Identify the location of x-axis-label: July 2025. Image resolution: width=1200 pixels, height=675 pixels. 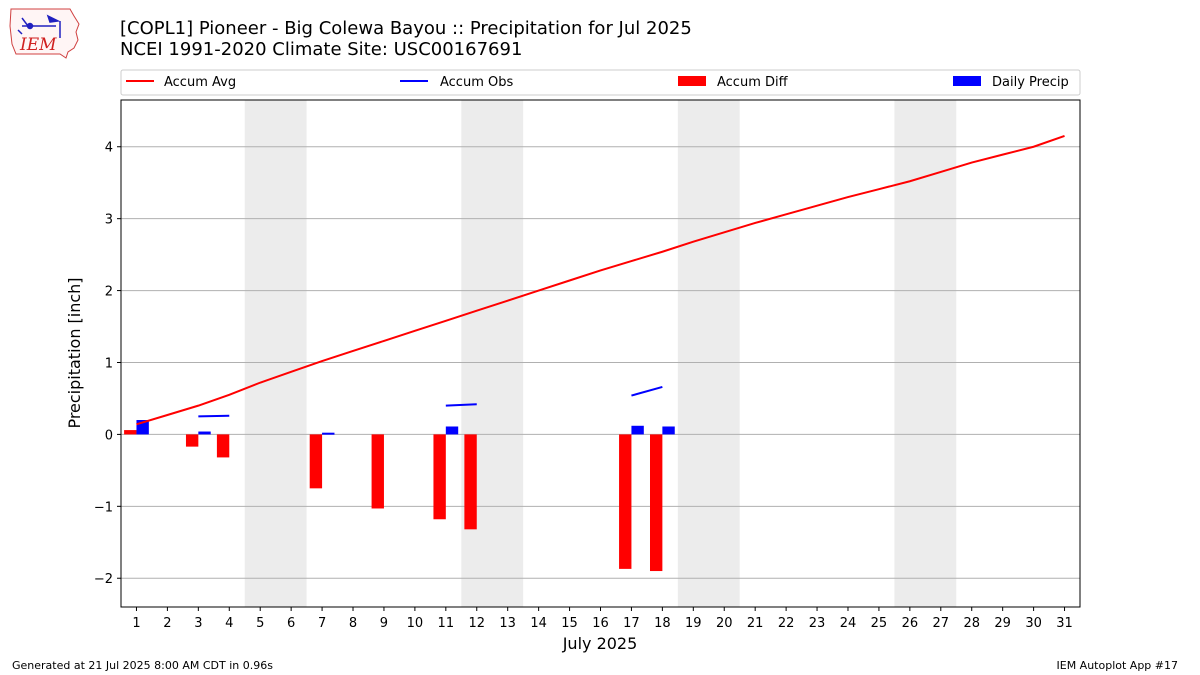
(600, 643).